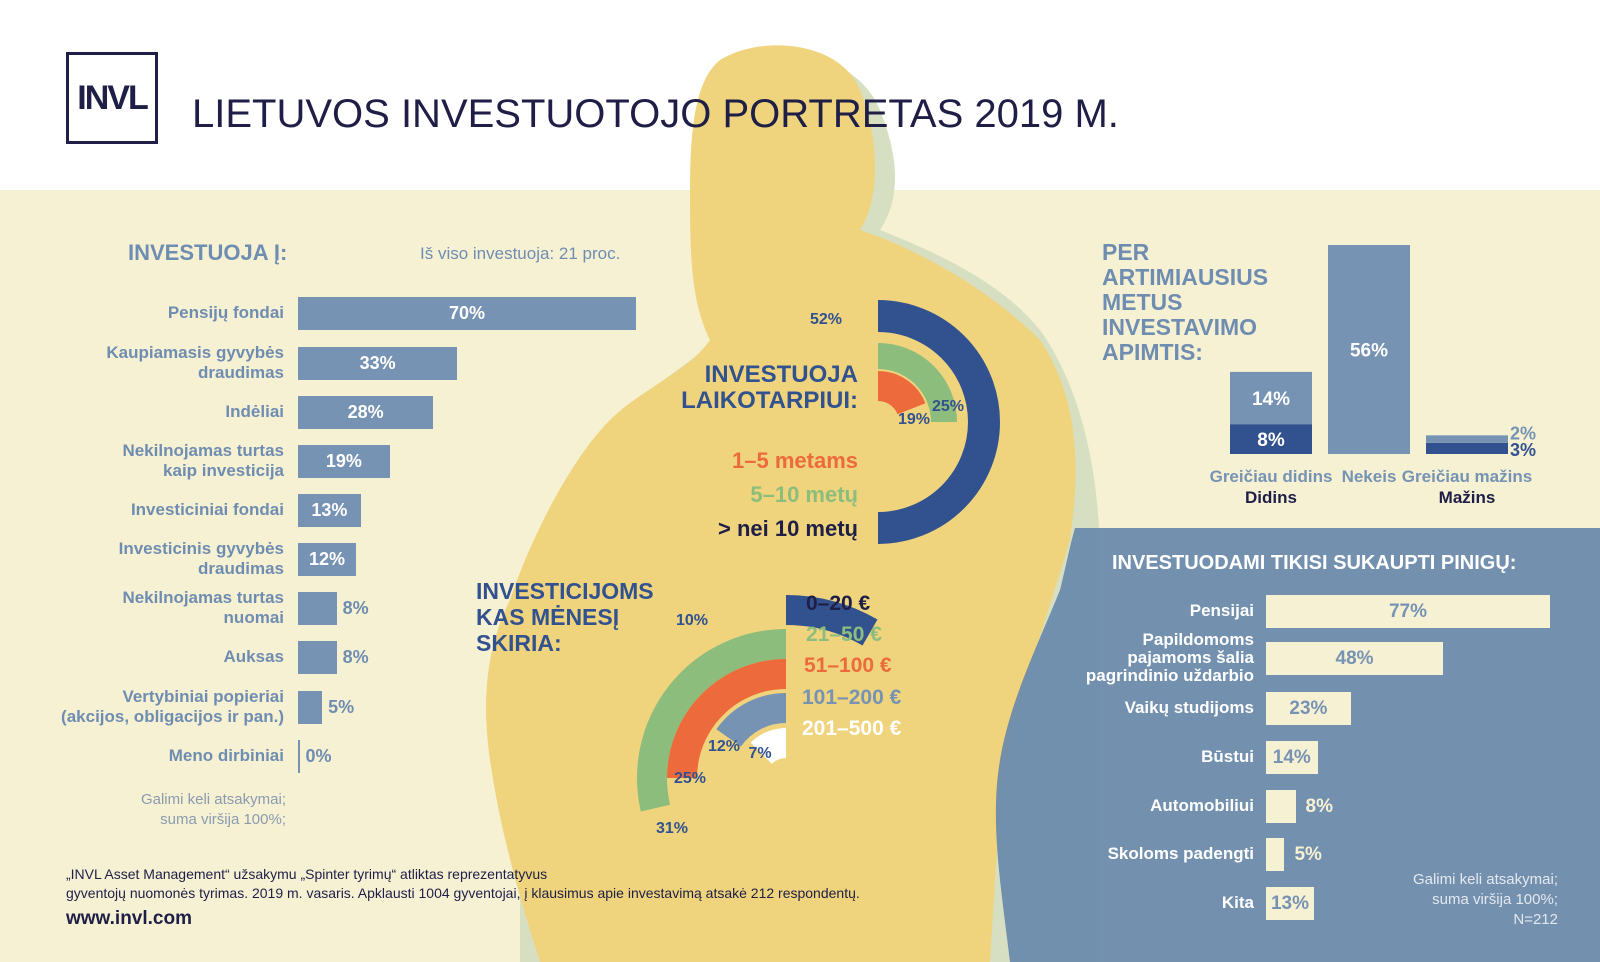 The image size is (1600, 962). What do you see at coordinates (1221, 610) in the screenshot?
I see `goals-category-label: Pensijai` at bounding box center [1221, 610].